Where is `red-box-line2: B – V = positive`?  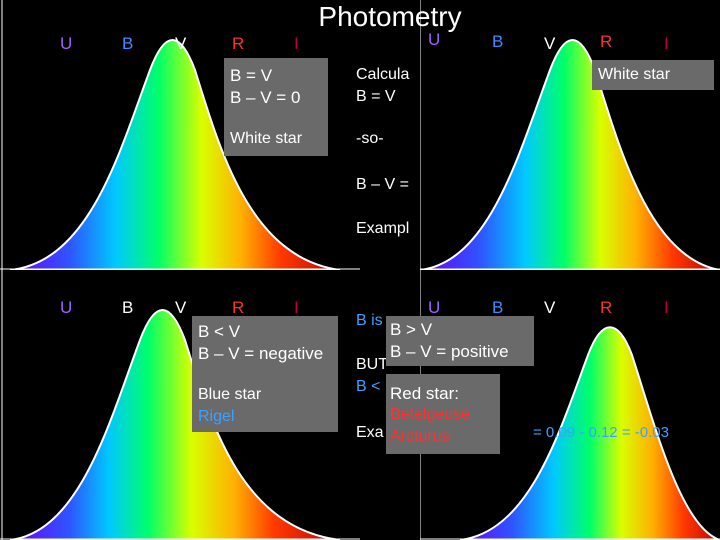
red-box-line2: B – V = positive is located at coordinates (449, 351).